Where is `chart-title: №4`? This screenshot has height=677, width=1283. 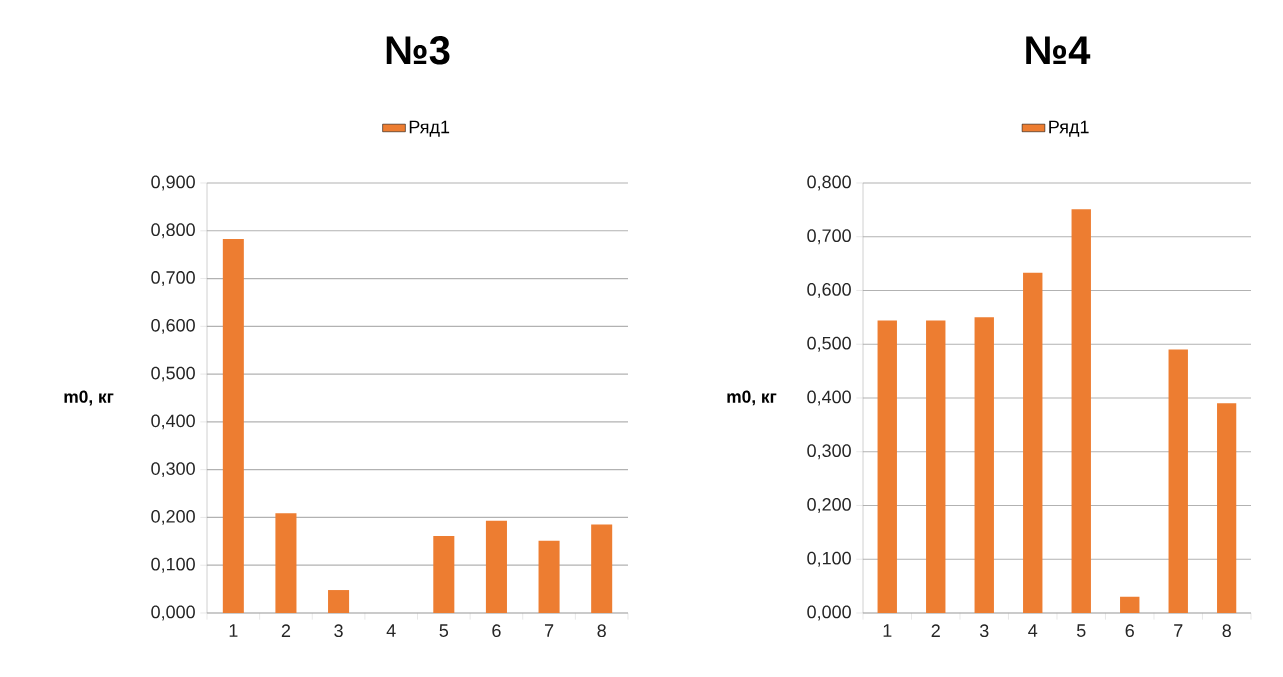 chart-title: №4 is located at coordinates (1058, 50).